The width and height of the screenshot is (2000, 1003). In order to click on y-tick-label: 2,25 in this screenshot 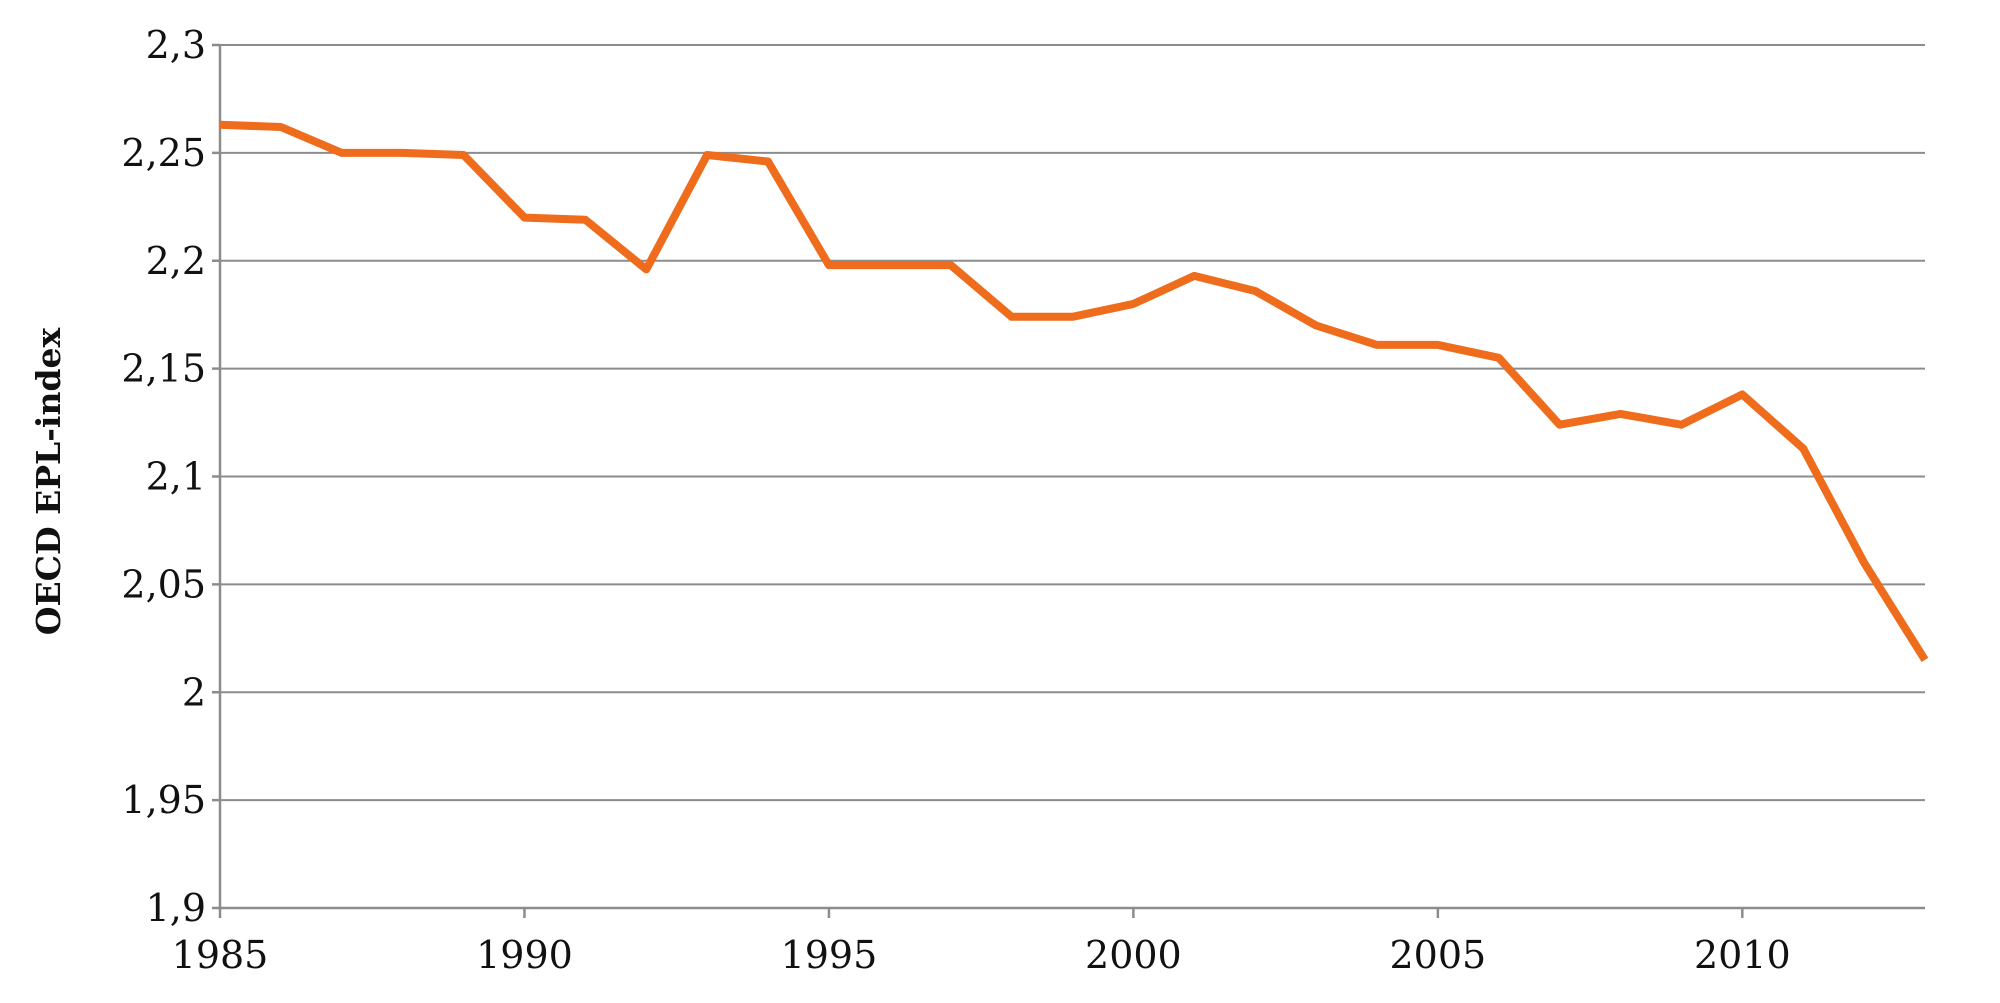, I will do `click(163, 153)`.